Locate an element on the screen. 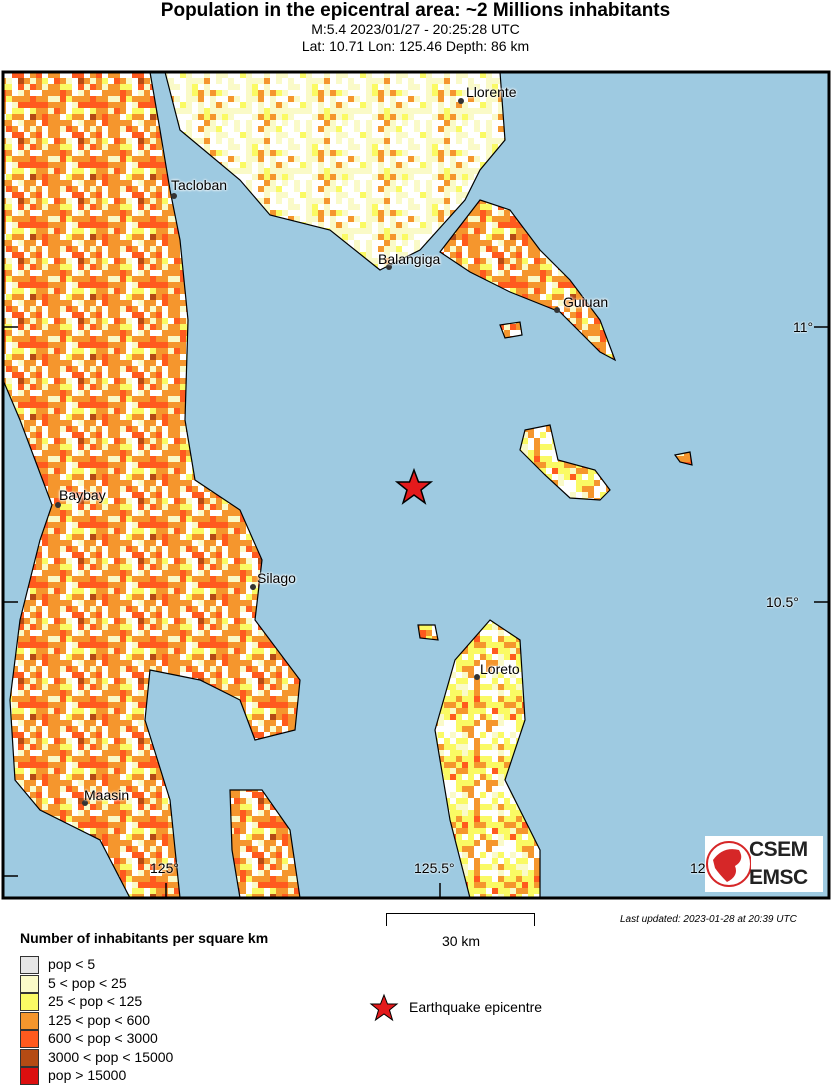  east-island is located at coordinates (565, 462).